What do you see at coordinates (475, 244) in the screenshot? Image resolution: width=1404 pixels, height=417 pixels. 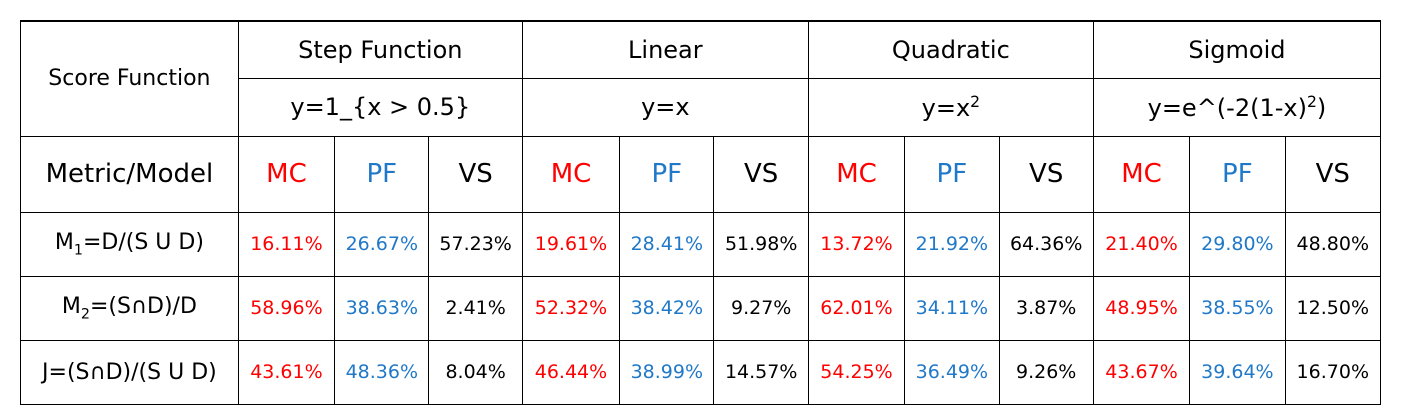 I see `value-cell: 57.23%` at bounding box center [475, 244].